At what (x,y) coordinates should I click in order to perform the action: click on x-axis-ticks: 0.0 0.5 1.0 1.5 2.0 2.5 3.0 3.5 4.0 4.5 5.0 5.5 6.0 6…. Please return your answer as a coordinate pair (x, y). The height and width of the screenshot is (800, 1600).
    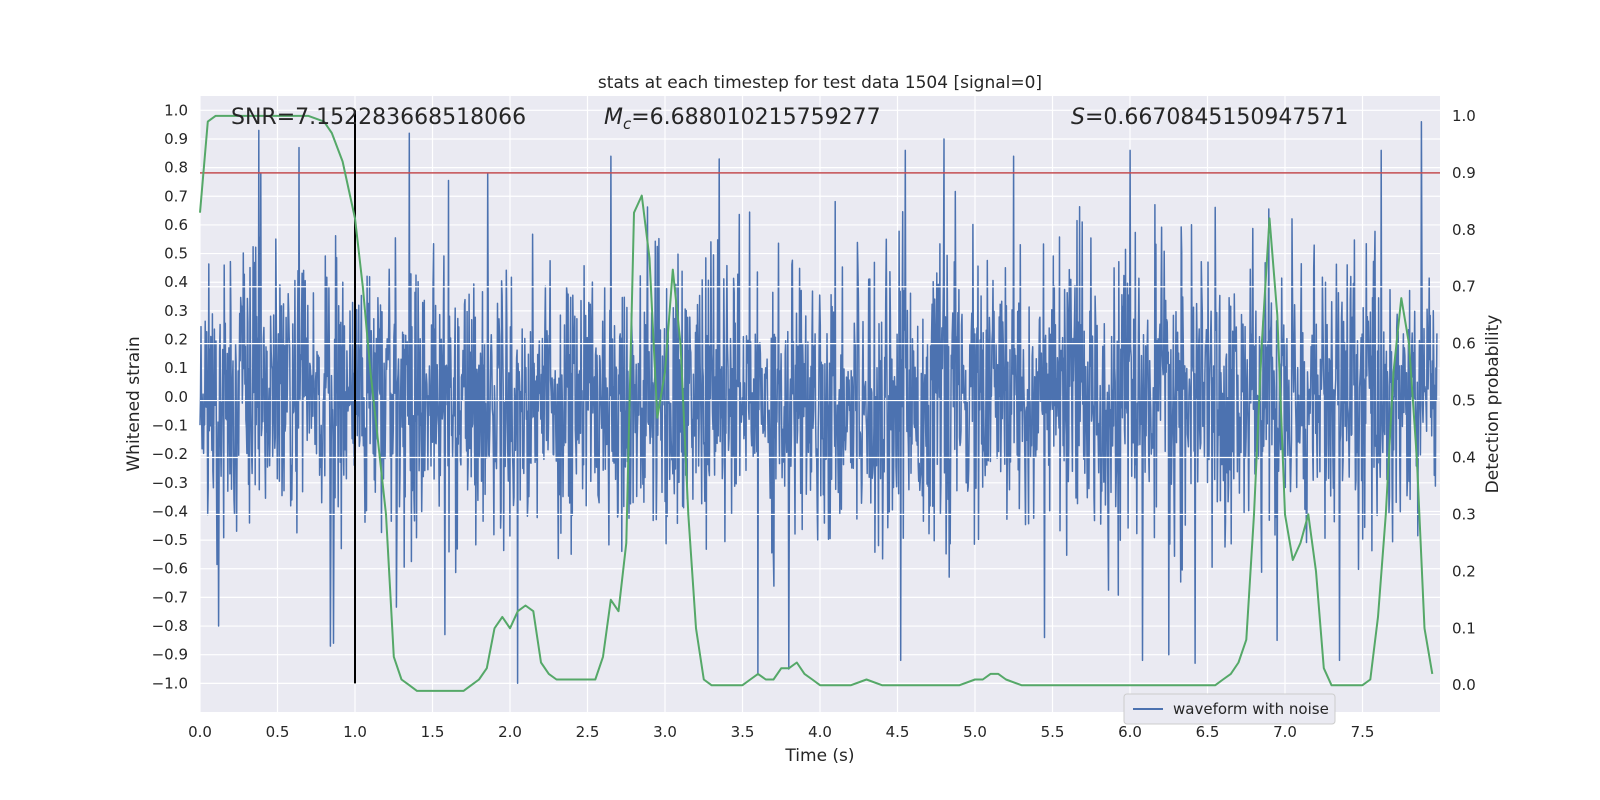
    Looking at the image, I should click on (781, 732).